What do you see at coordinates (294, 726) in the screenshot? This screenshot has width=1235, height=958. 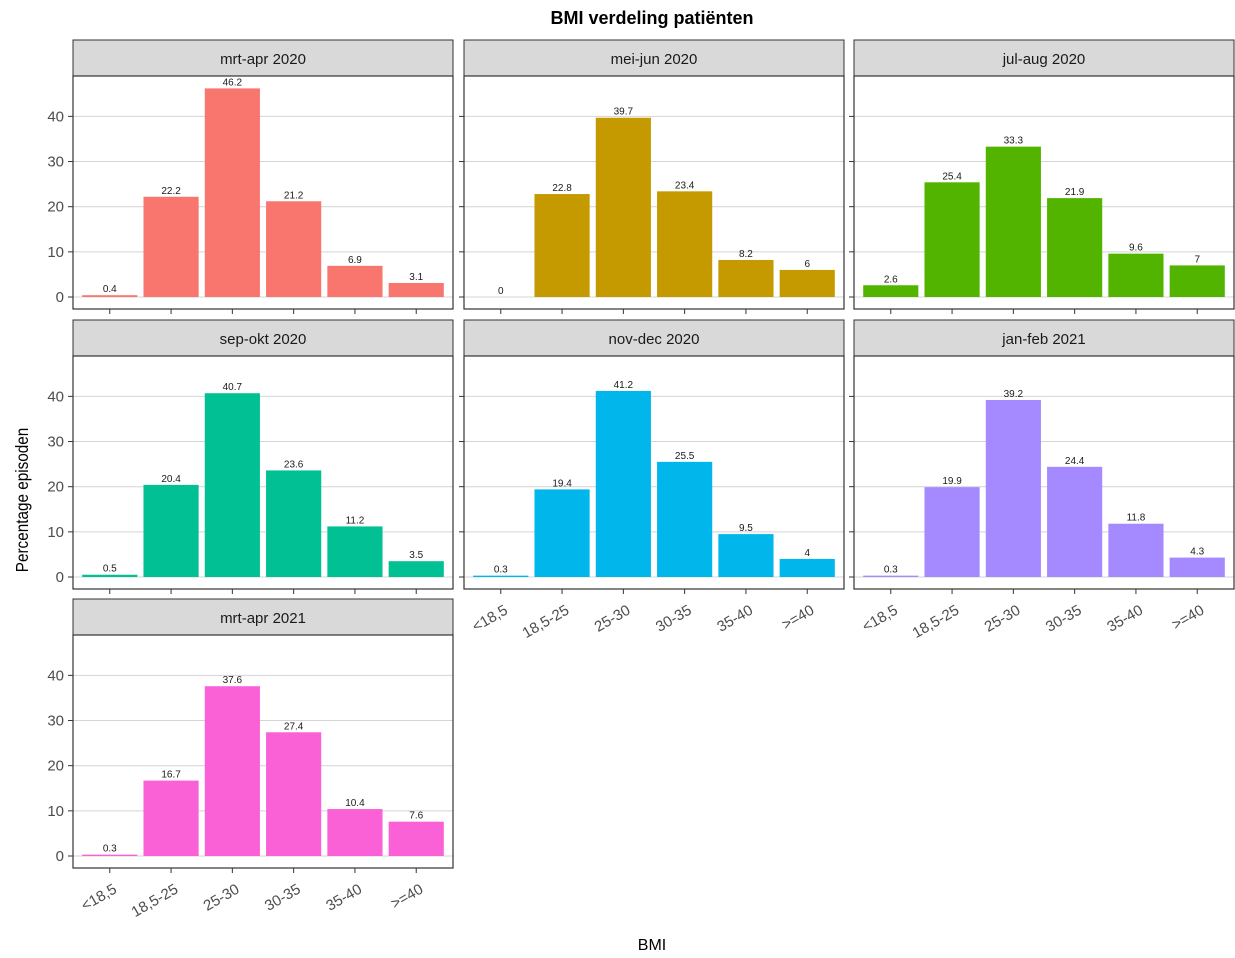 I see `bar-value-label: 27.4` at bounding box center [294, 726].